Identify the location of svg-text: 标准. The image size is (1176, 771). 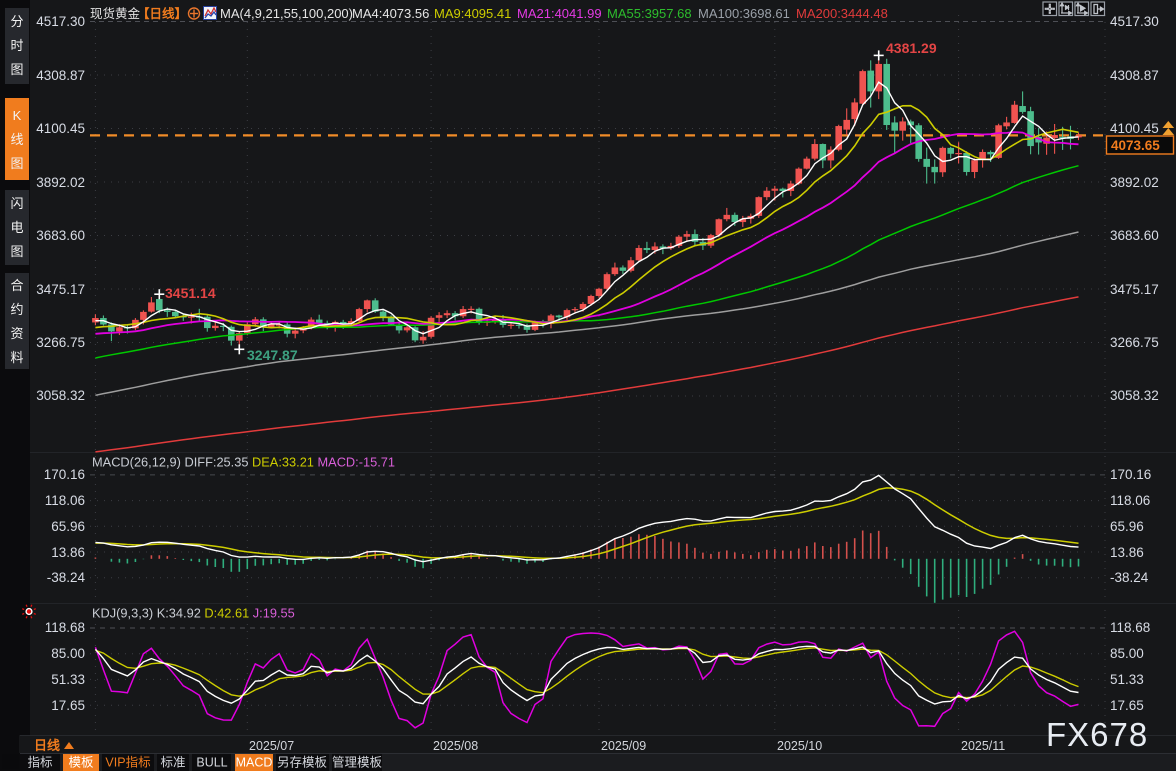
(172, 763).